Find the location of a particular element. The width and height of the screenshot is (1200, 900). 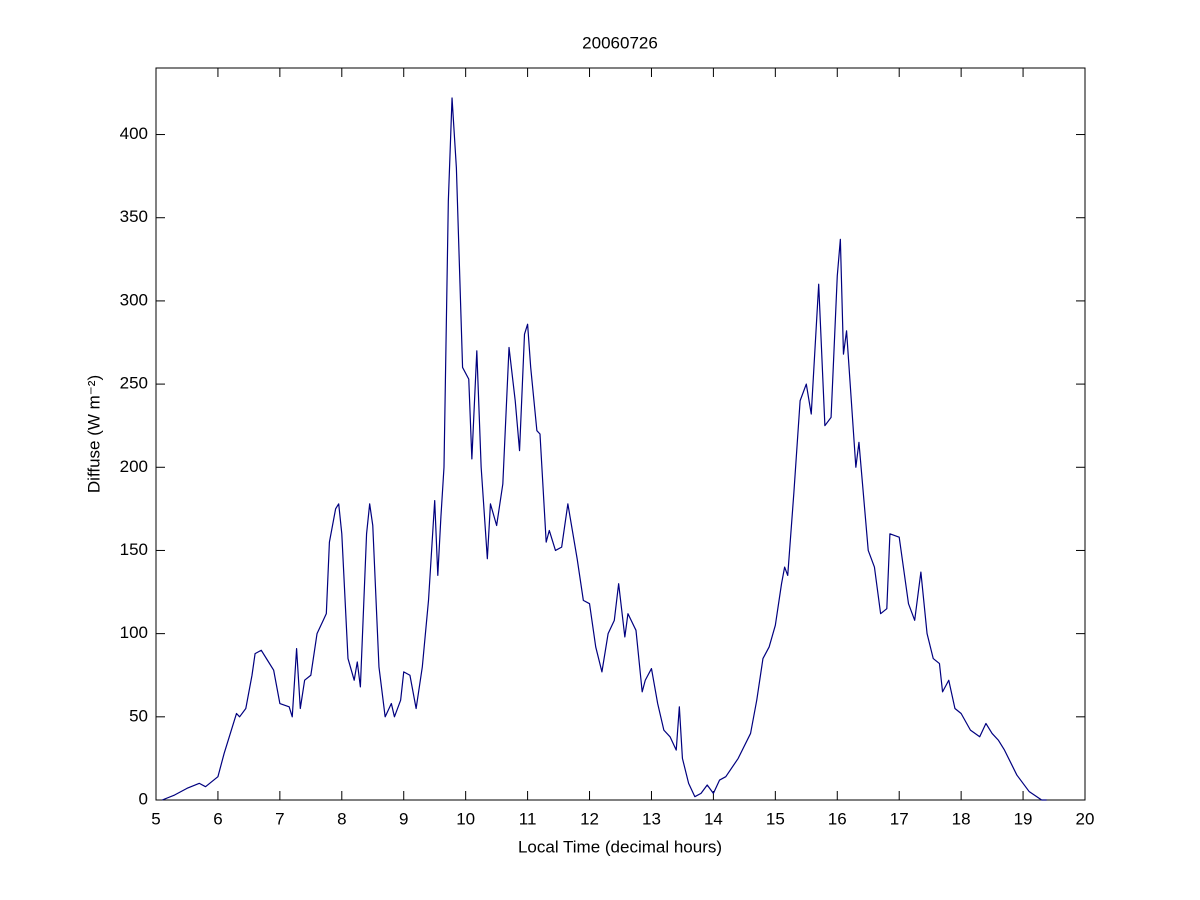

x-tick-label: 17 is located at coordinates (899, 818).